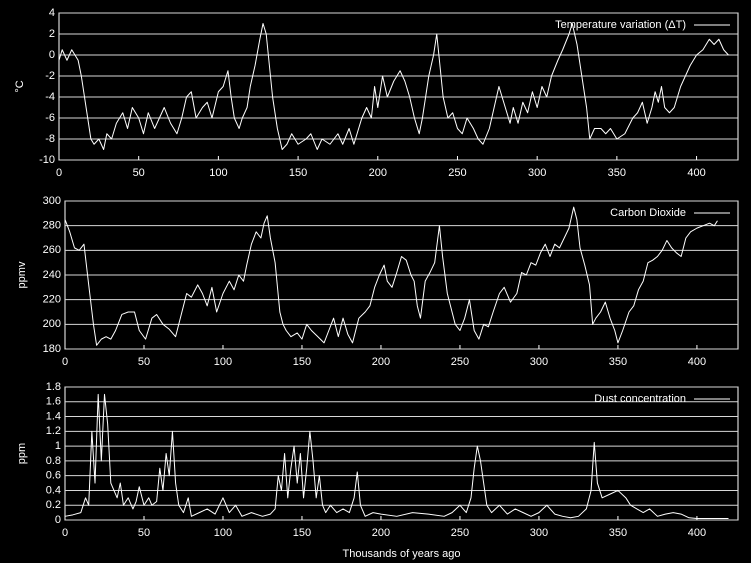 The height and width of the screenshot is (563, 751). What do you see at coordinates (53, 476) in the screenshot?
I see `y-tick-label: 0.6` at bounding box center [53, 476].